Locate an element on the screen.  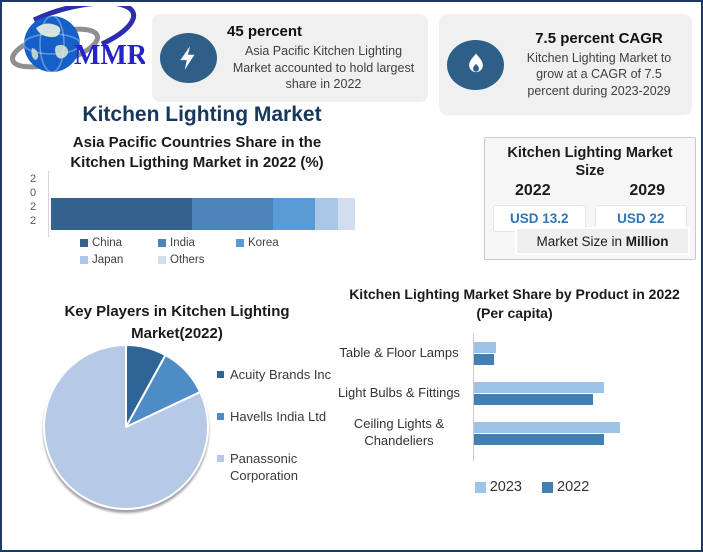
bar-ceiling-lights-chandeliers-2023 is located at coordinates (547, 427).